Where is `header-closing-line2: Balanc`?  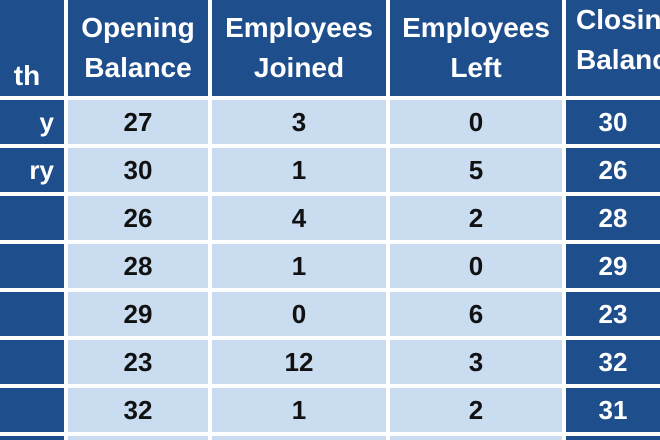
header-closing-line2: Balanc is located at coordinates (618, 59).